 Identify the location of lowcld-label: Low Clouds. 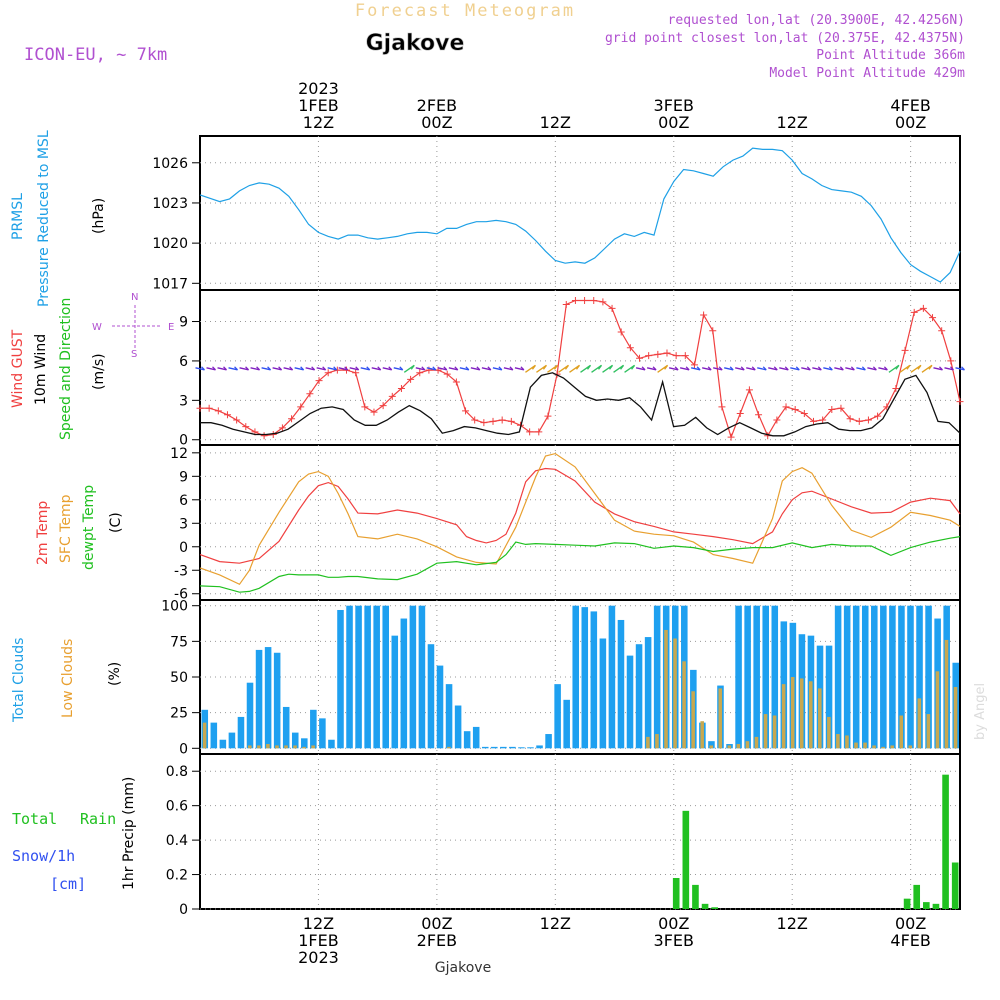
(68, 678).